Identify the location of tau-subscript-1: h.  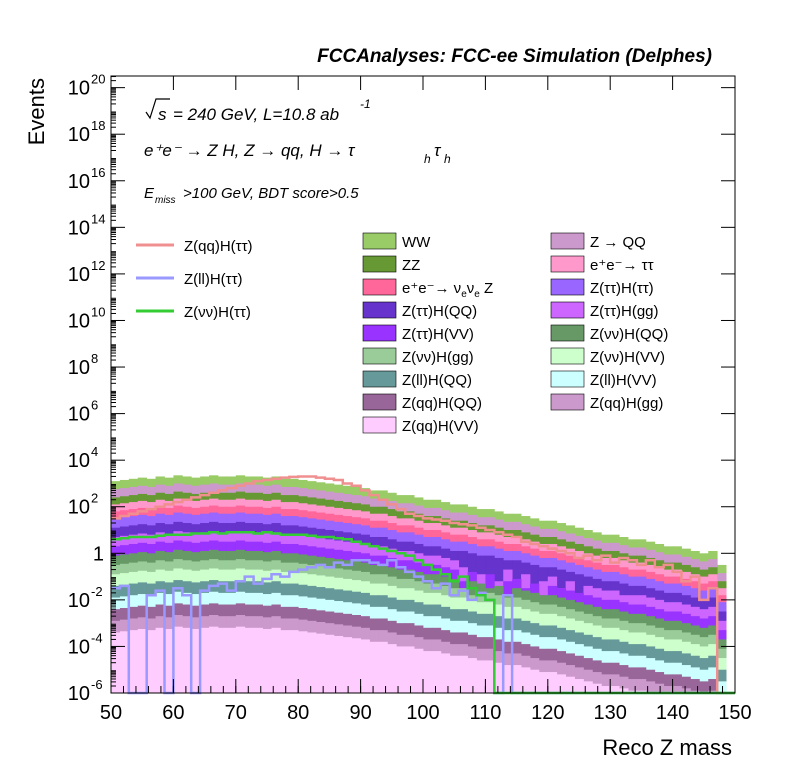
(427, 159).